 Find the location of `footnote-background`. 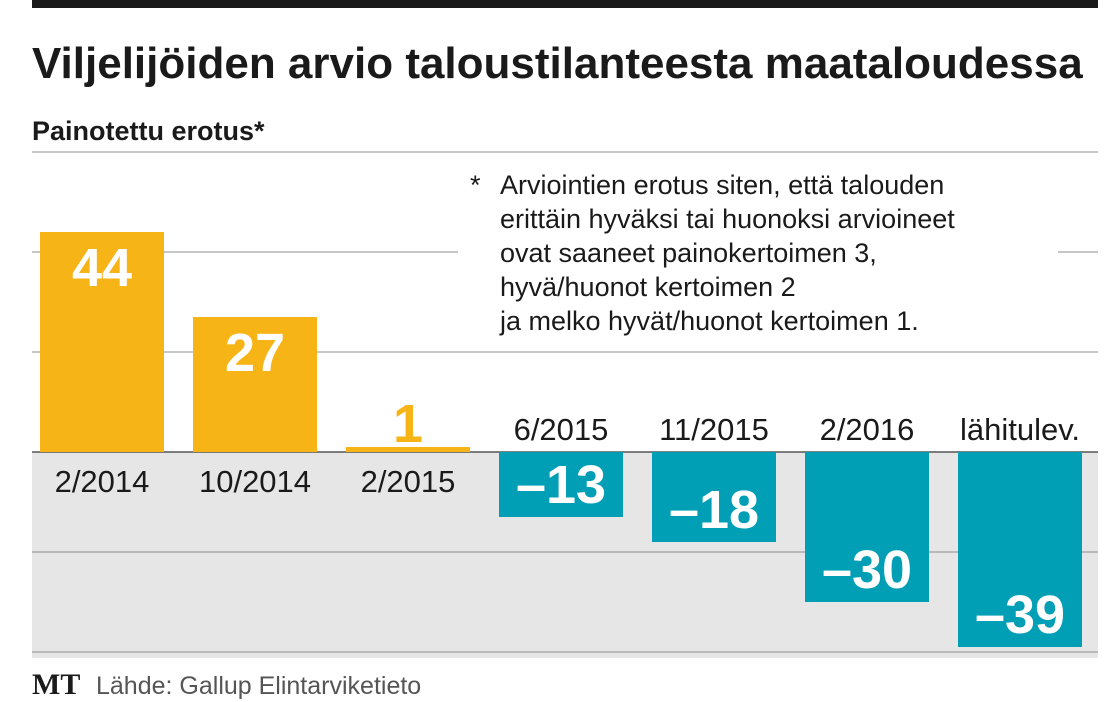

footnote-background is located at coordinates (758, 252).